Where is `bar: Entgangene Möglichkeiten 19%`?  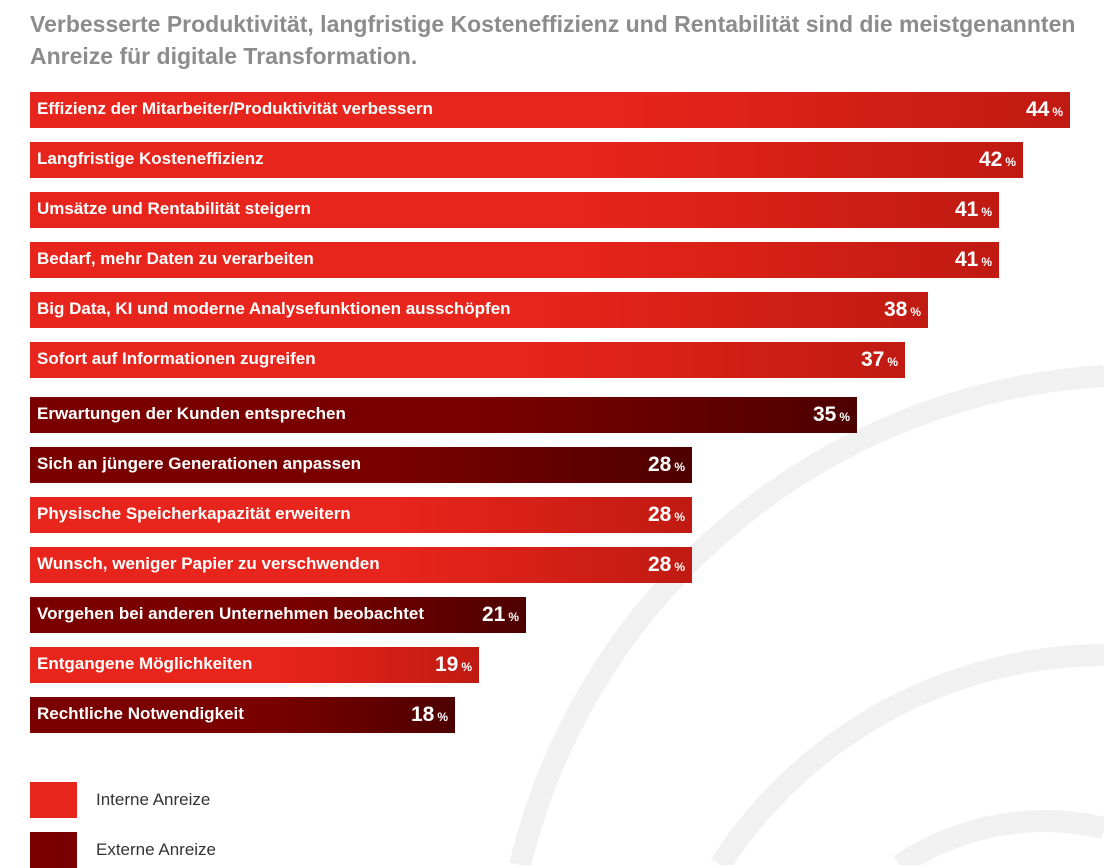 bar: Entgangene Möglichkeiten 19% is located at coordinates (254, 665).